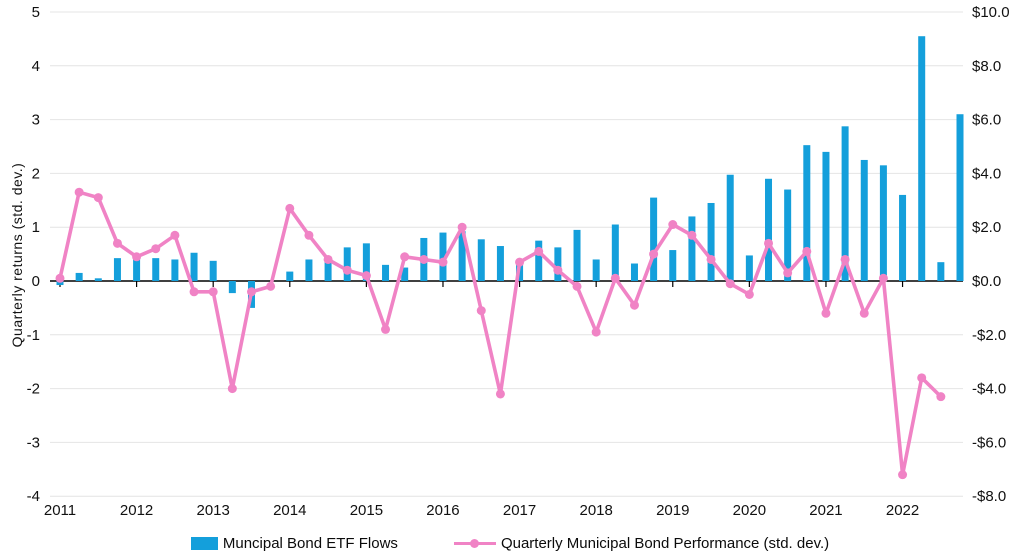 The image size is (1020, 558). What do you see at coordinates (519, 510) in the screenshot?
I see `x-axis-year-label: 2017` at bounding box center [519, 510].